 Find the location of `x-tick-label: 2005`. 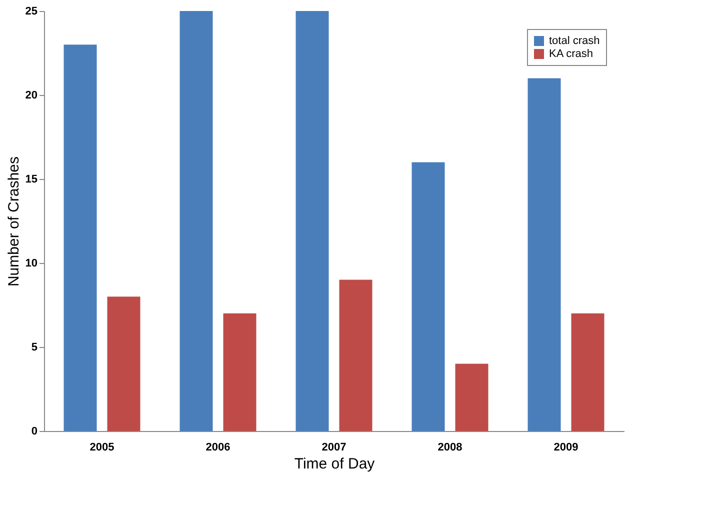

x-tick-label: 2005 is located at coordinates (102, 448).